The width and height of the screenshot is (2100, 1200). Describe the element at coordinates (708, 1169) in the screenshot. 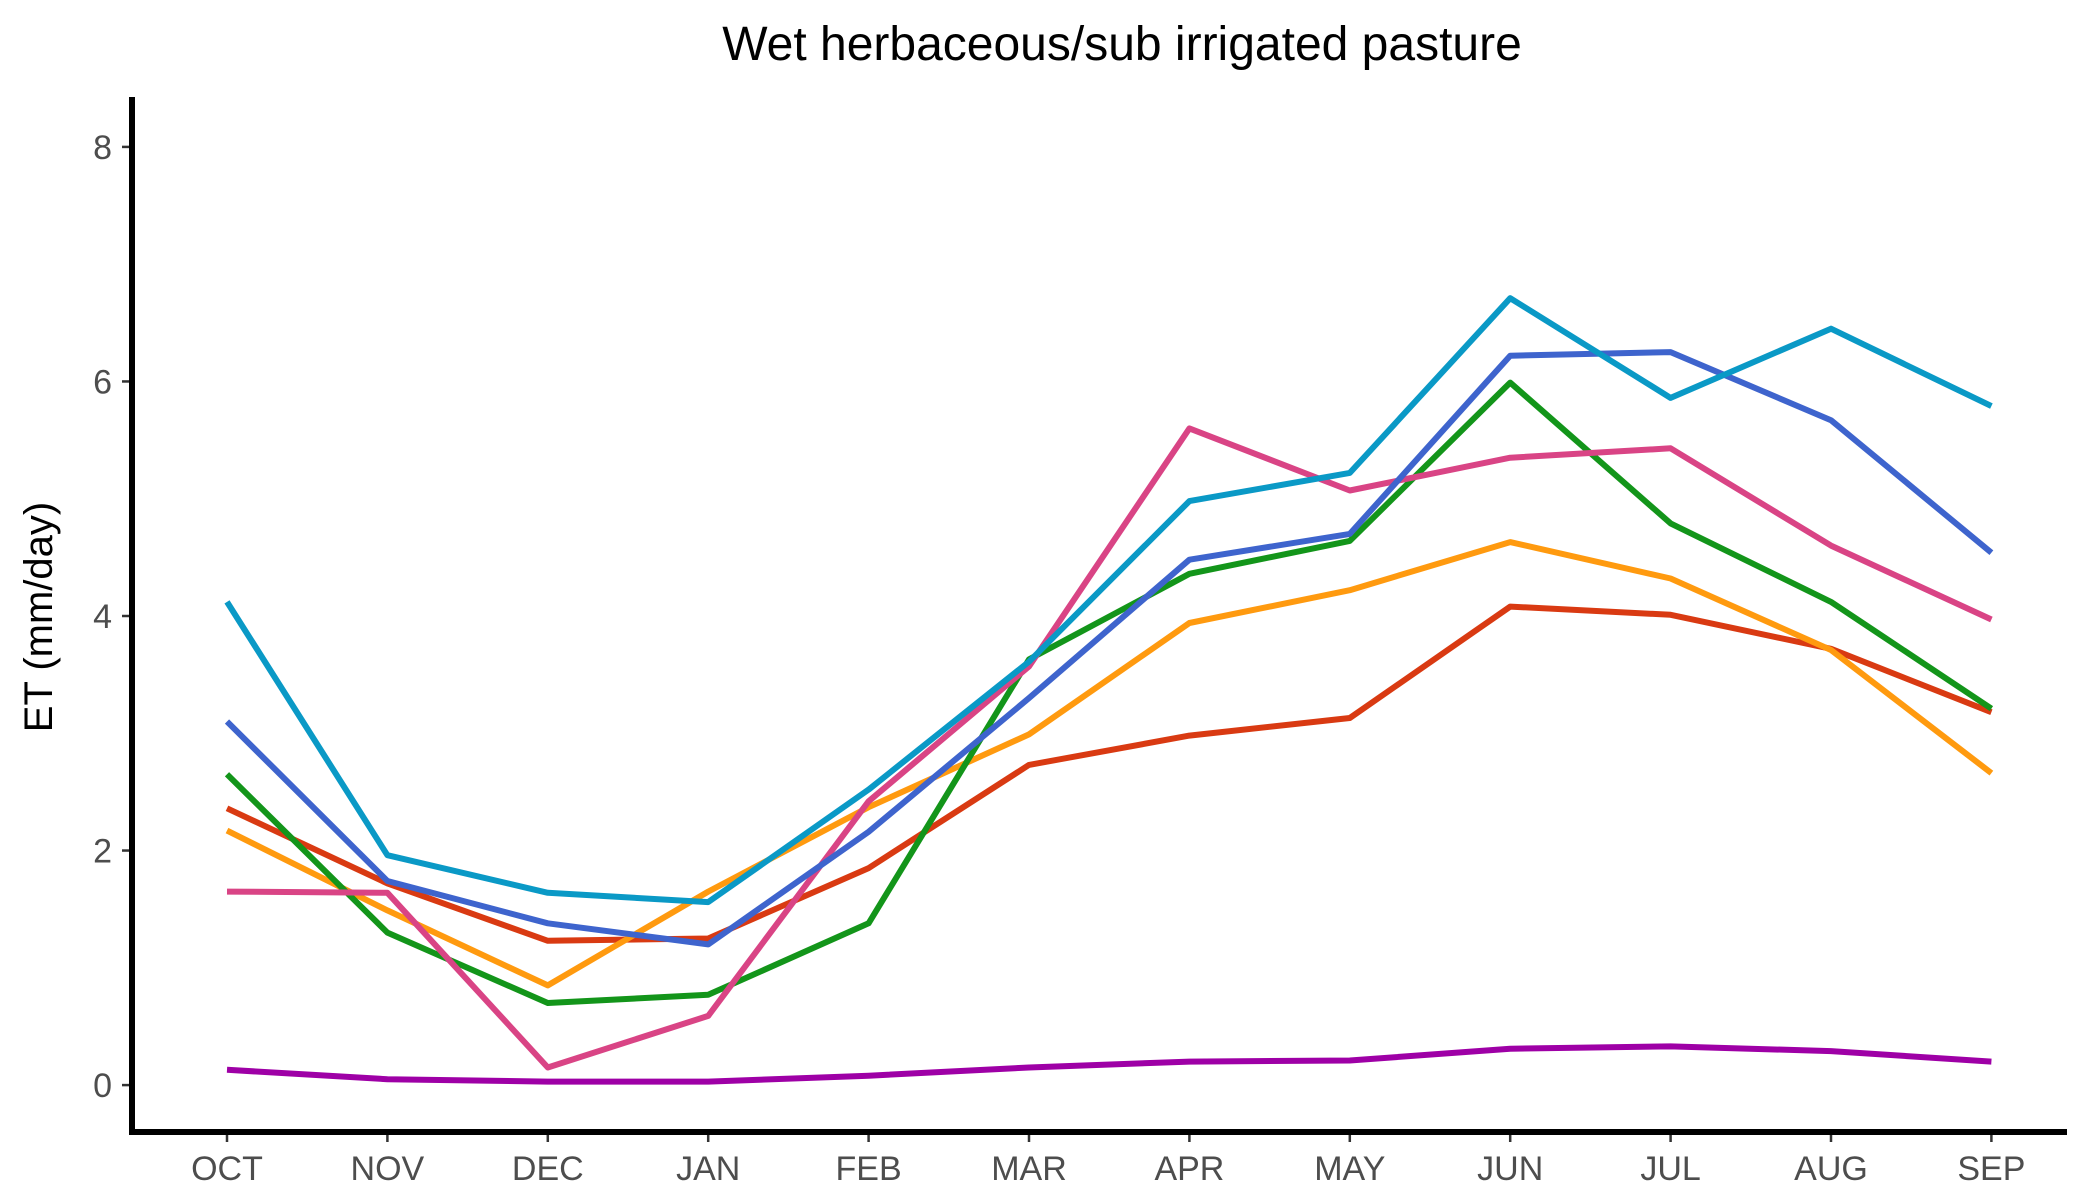

I see `x-tick-label: JAN` at that location.